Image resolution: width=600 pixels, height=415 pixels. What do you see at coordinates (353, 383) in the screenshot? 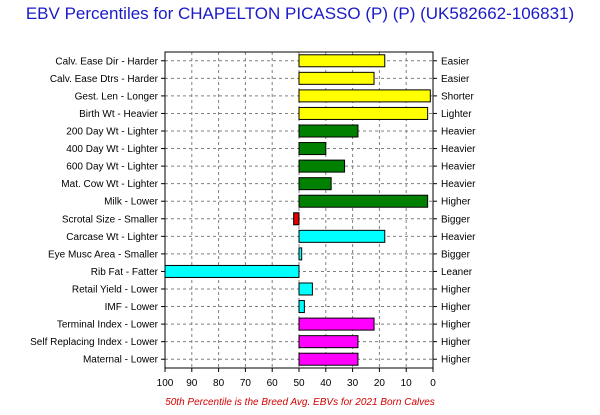
I see `x-tick-label: 30` at bounding box center [353, 383].